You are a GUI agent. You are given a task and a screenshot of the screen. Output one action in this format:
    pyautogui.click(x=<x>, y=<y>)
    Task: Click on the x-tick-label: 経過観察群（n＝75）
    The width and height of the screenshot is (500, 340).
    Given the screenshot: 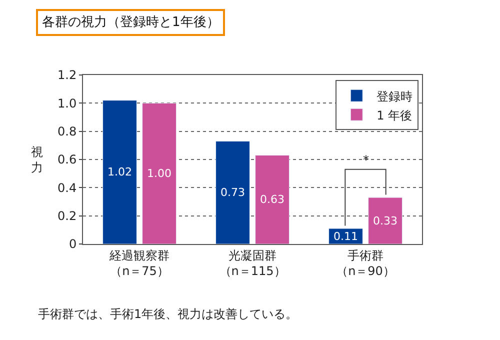 What is the action you would take?
    pyautogui.click(x=139, y=263)
    